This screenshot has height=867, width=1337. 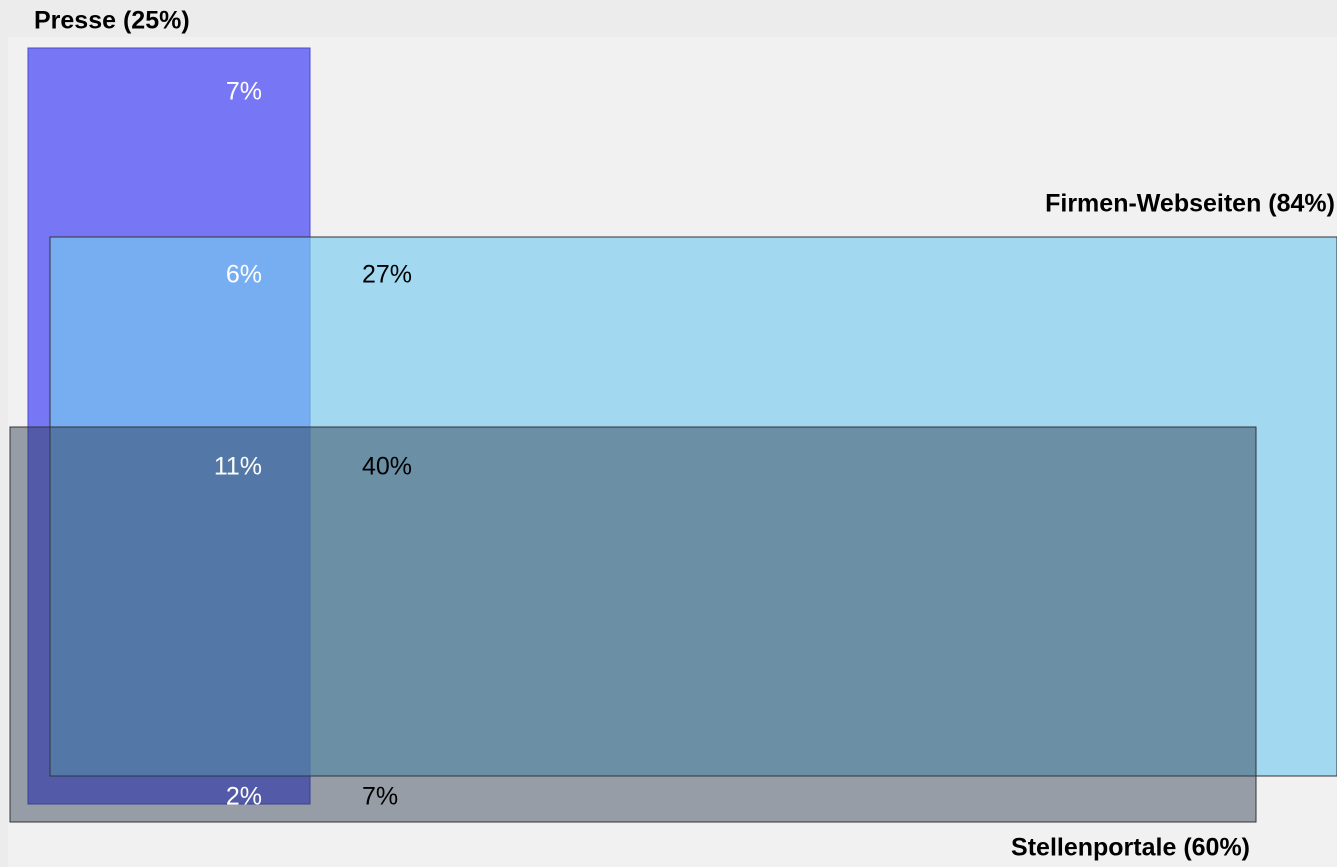 I want to click on set-label: Stellenportale (60%), so click(x=1130, y=848).